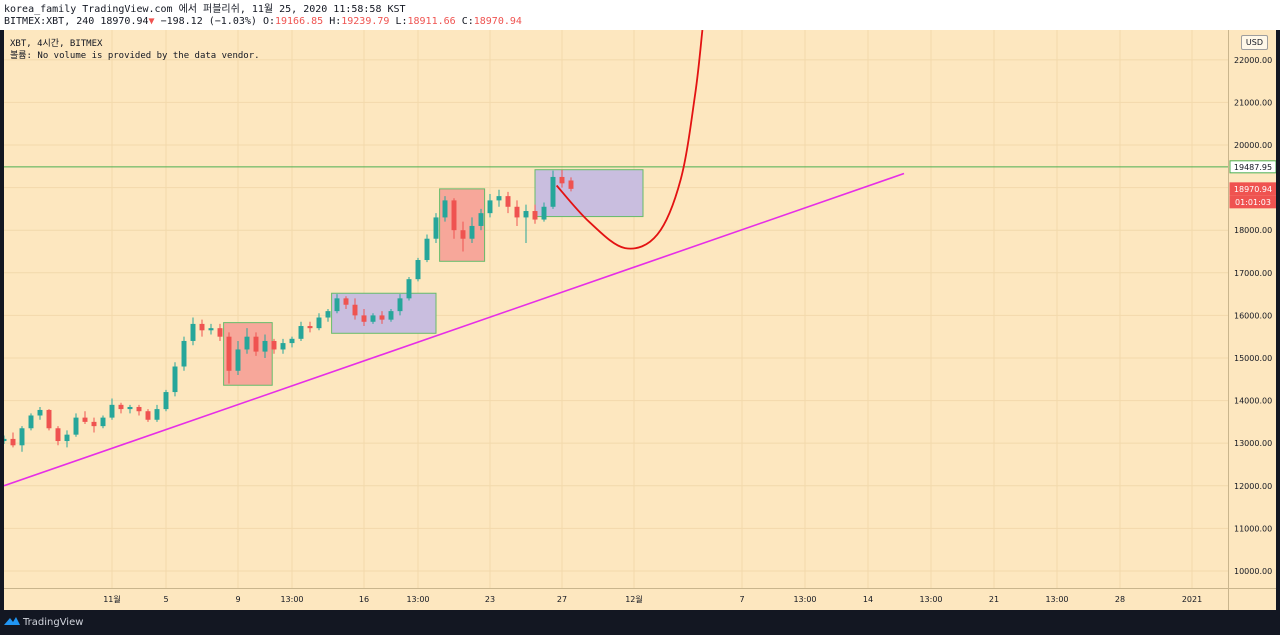 The height and width of the screenshot is (635, 1280). Describe the element at coordinates (1254, 42) in the screenshot. I see `currency-button: USD` at that location.